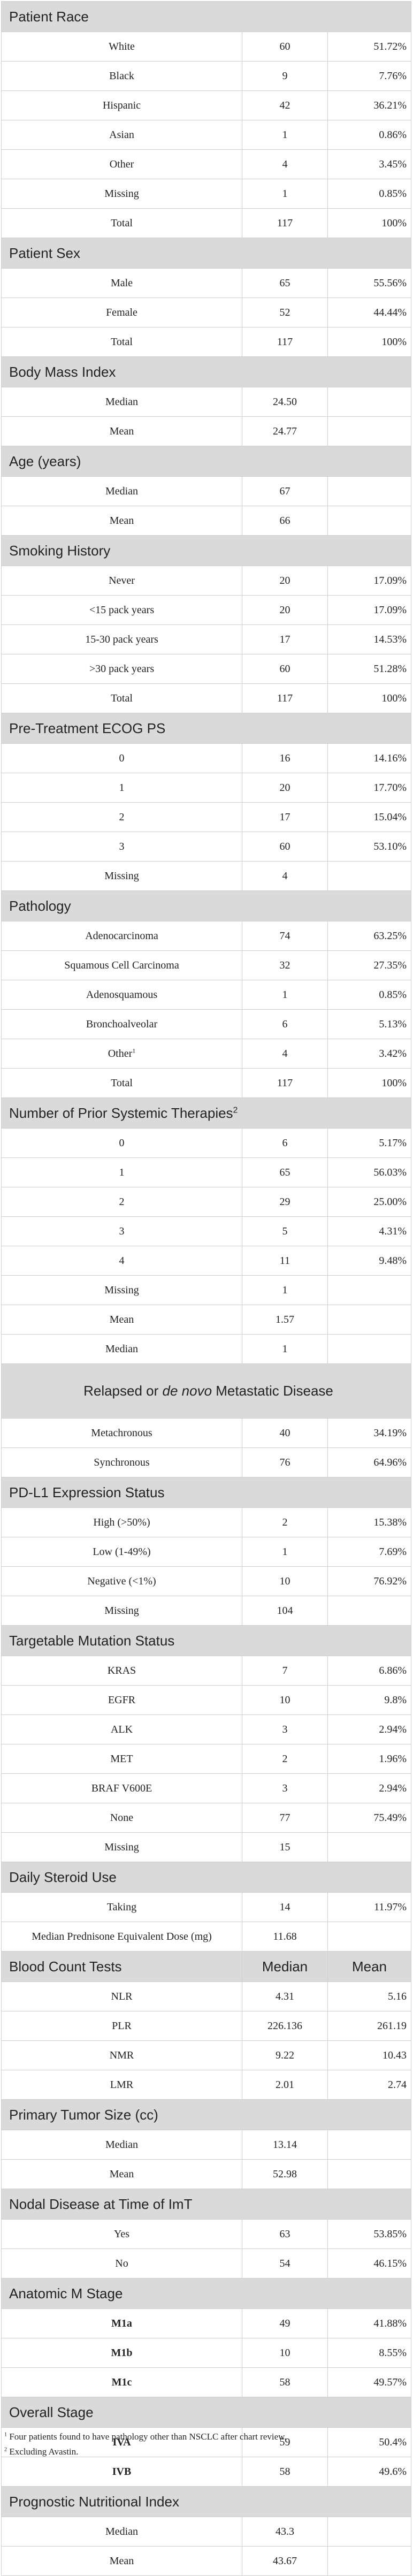 This screenshot has height=2576, width=413. Describe the element at coordinates (369, 2234) in the screenshot. I see `value-cell: 53.85%` at that location.